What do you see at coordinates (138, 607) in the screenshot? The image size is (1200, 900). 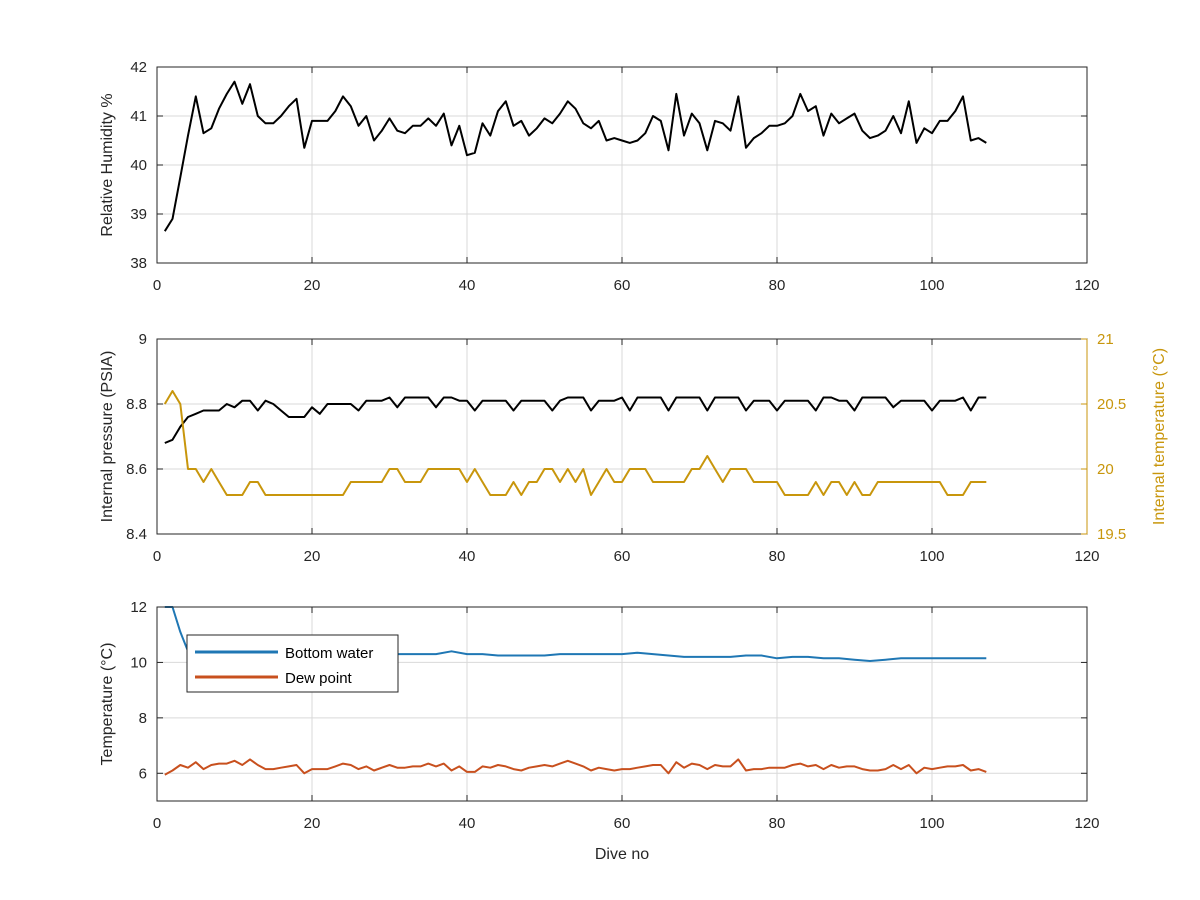 I see `y-tick-label: 12` at bounding box center [138, 607].